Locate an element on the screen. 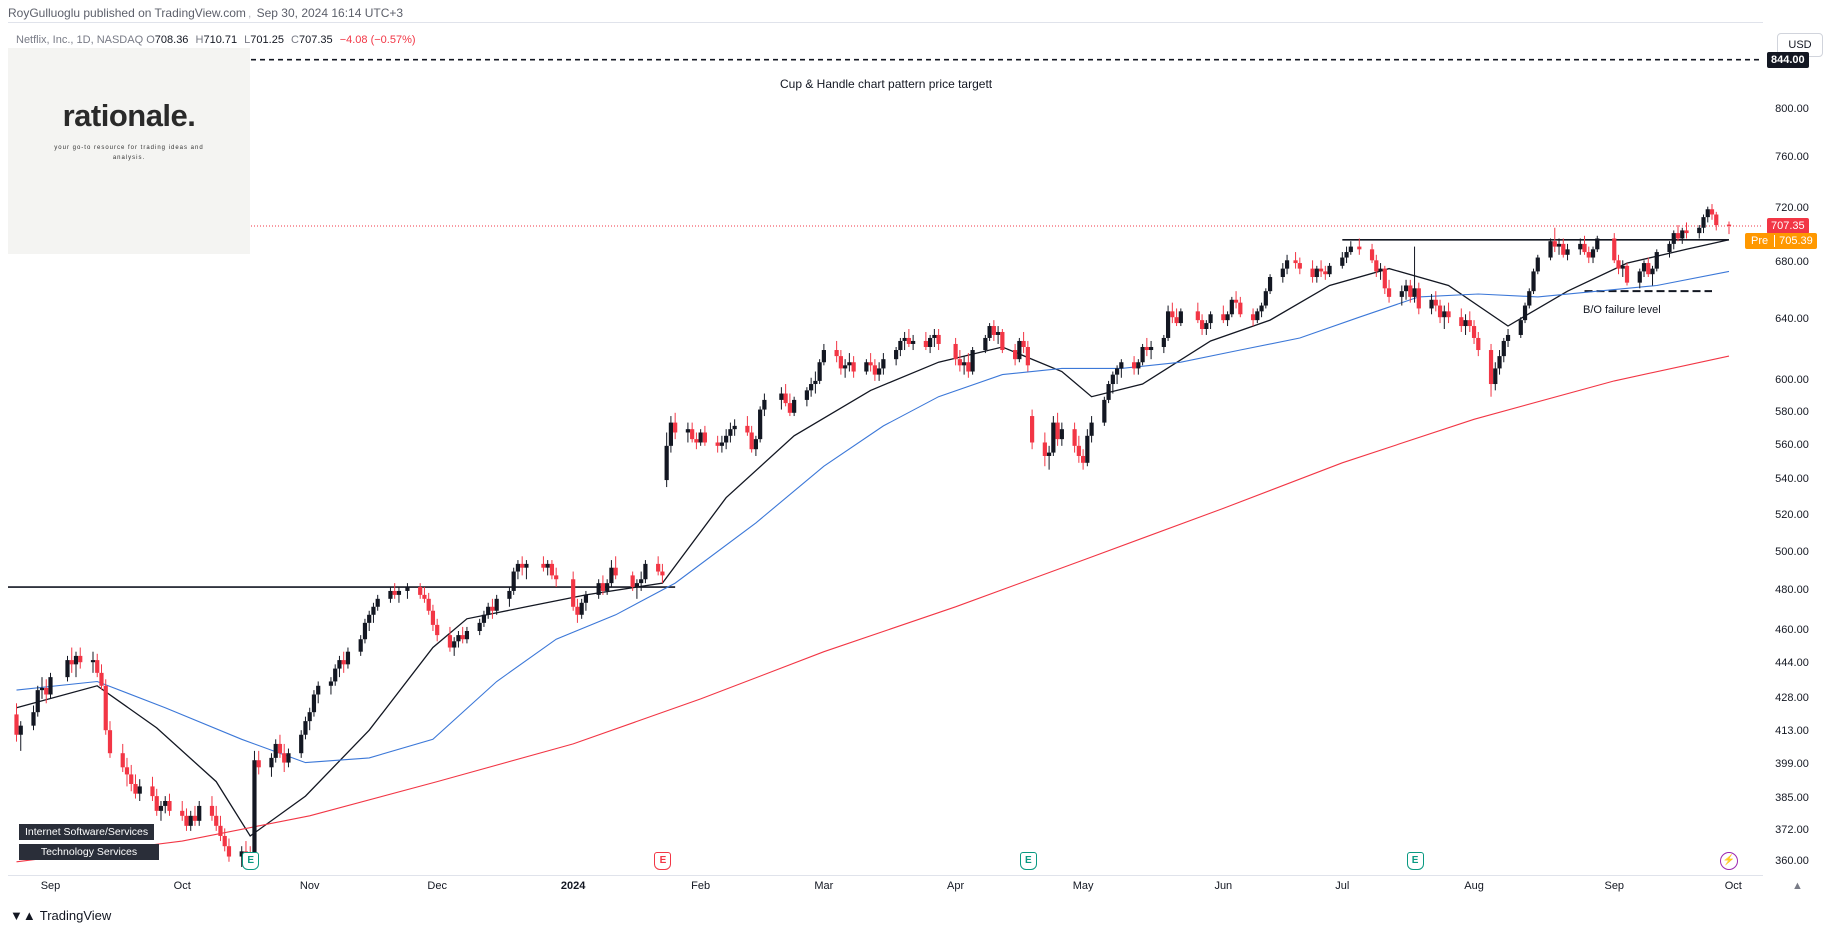  symbol-title: Netflix, Inc., 1D, NASDAQ is located at coordinates (80, 40).